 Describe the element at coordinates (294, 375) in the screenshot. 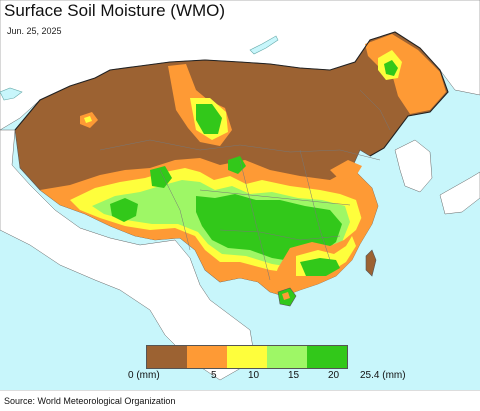

I see `legend-tick-15: 15` at that location.